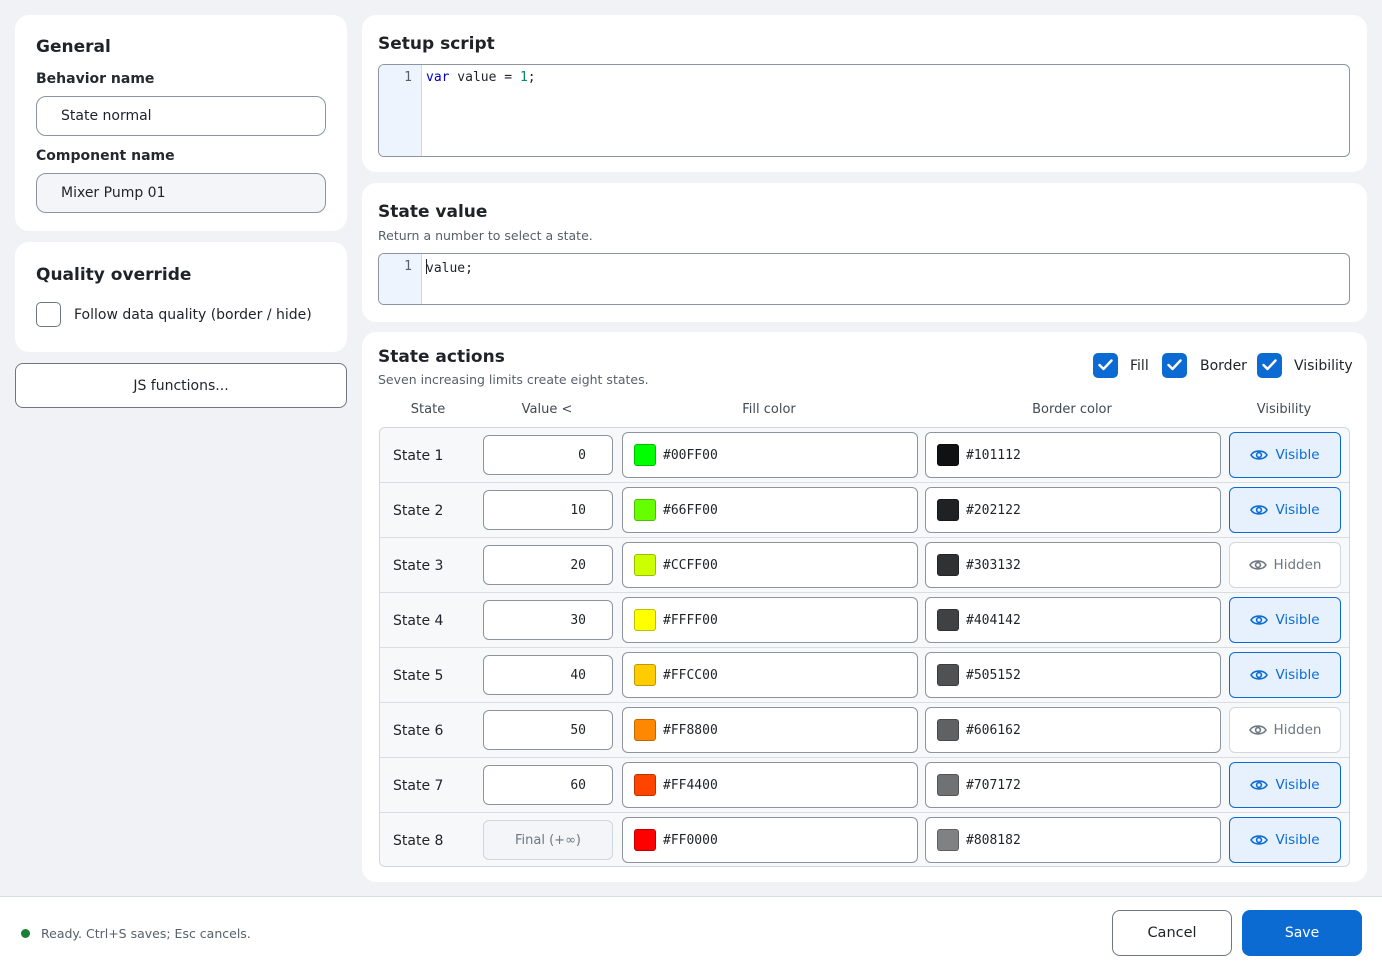 The height and width of the screenshot is (968, 1382). What do you see at coordinates (1302, 933) in the screenshot?
I see `save-button: Save` at bounding box center [1302, 933].